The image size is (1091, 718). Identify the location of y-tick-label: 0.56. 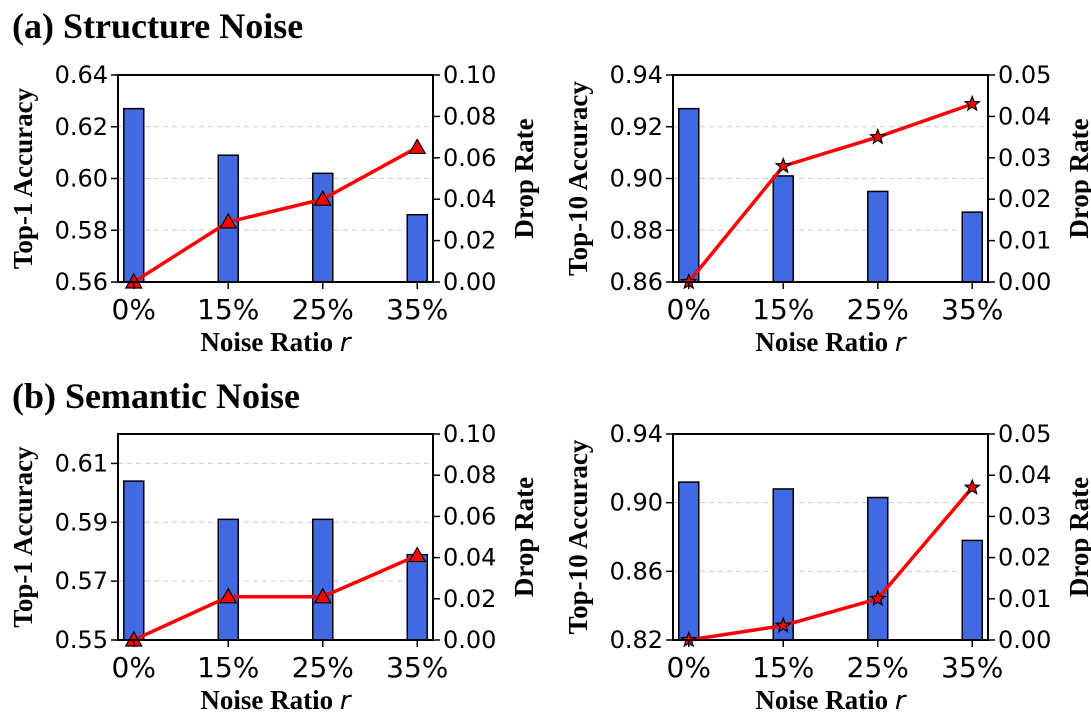
(81, 282).